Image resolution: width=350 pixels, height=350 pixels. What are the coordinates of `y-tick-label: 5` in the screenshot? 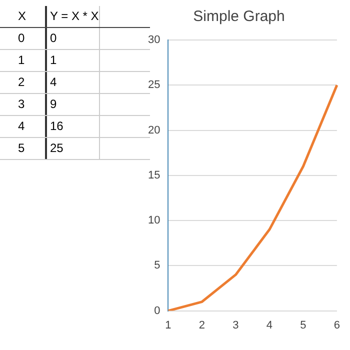 It's located at (157, 266).